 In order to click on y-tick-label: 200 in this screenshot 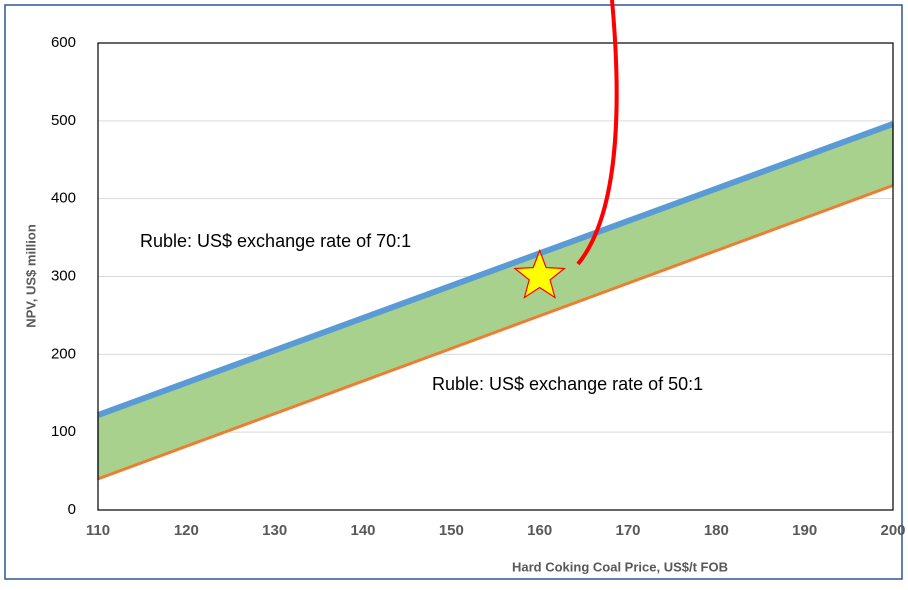, I will do `click(63, 353)`.